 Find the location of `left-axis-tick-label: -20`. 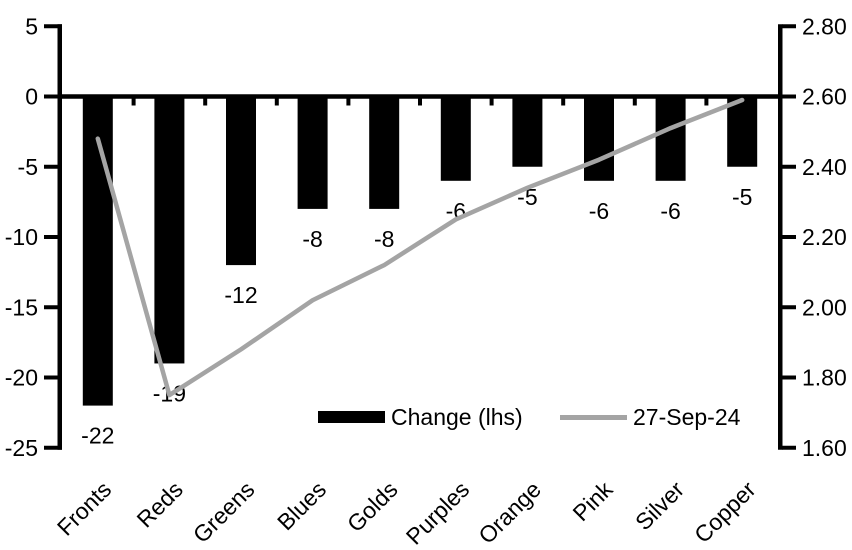

left-axis-tick-label: -20 is located at coordinates (21, 378).